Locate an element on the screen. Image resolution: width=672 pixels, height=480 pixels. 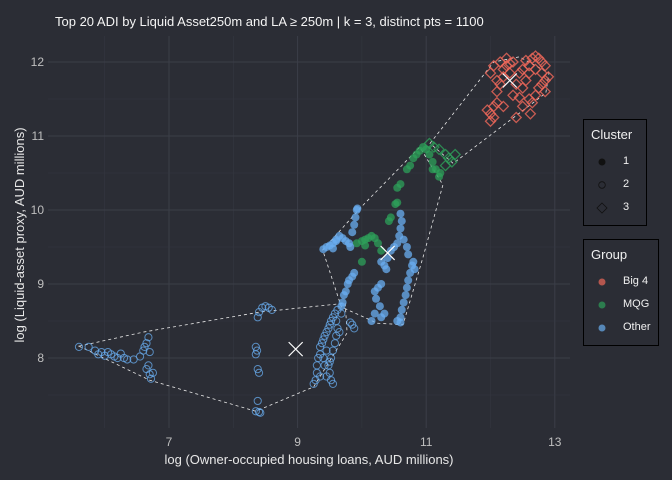
group-legend-label: Big 4 is located at coordinates (636, 281).